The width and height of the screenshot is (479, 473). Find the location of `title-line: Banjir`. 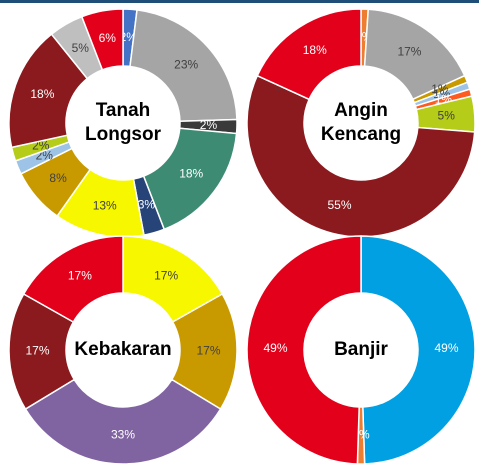

title-line: Banjir is located at coordinates (361, 349).